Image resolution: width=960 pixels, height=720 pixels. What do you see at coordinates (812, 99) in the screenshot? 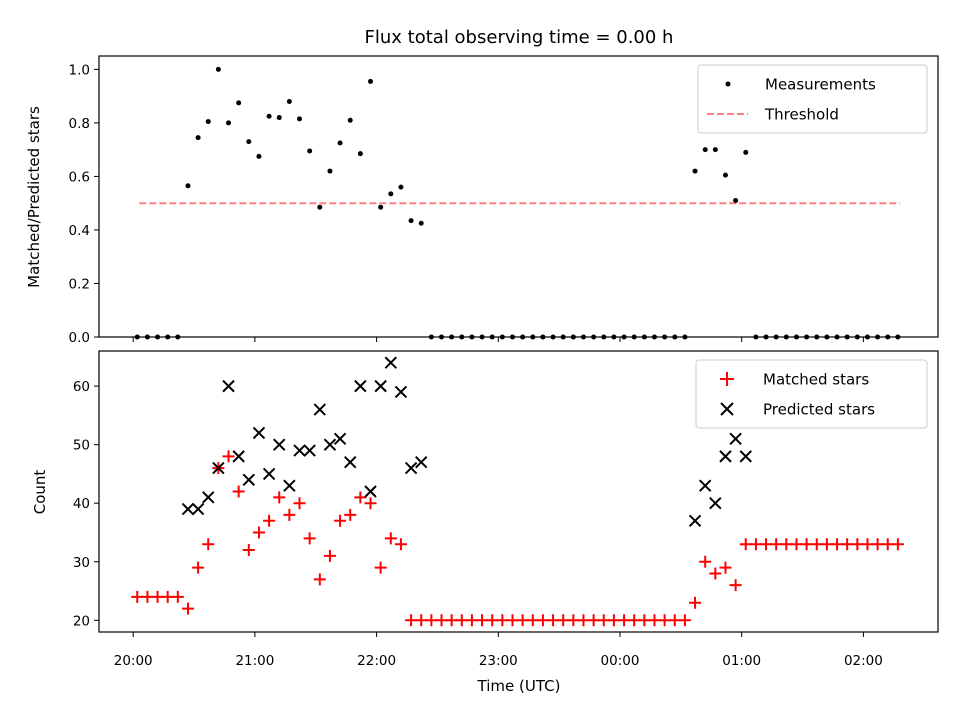
I see `top-legend-box` at bounding box center [812, 99].